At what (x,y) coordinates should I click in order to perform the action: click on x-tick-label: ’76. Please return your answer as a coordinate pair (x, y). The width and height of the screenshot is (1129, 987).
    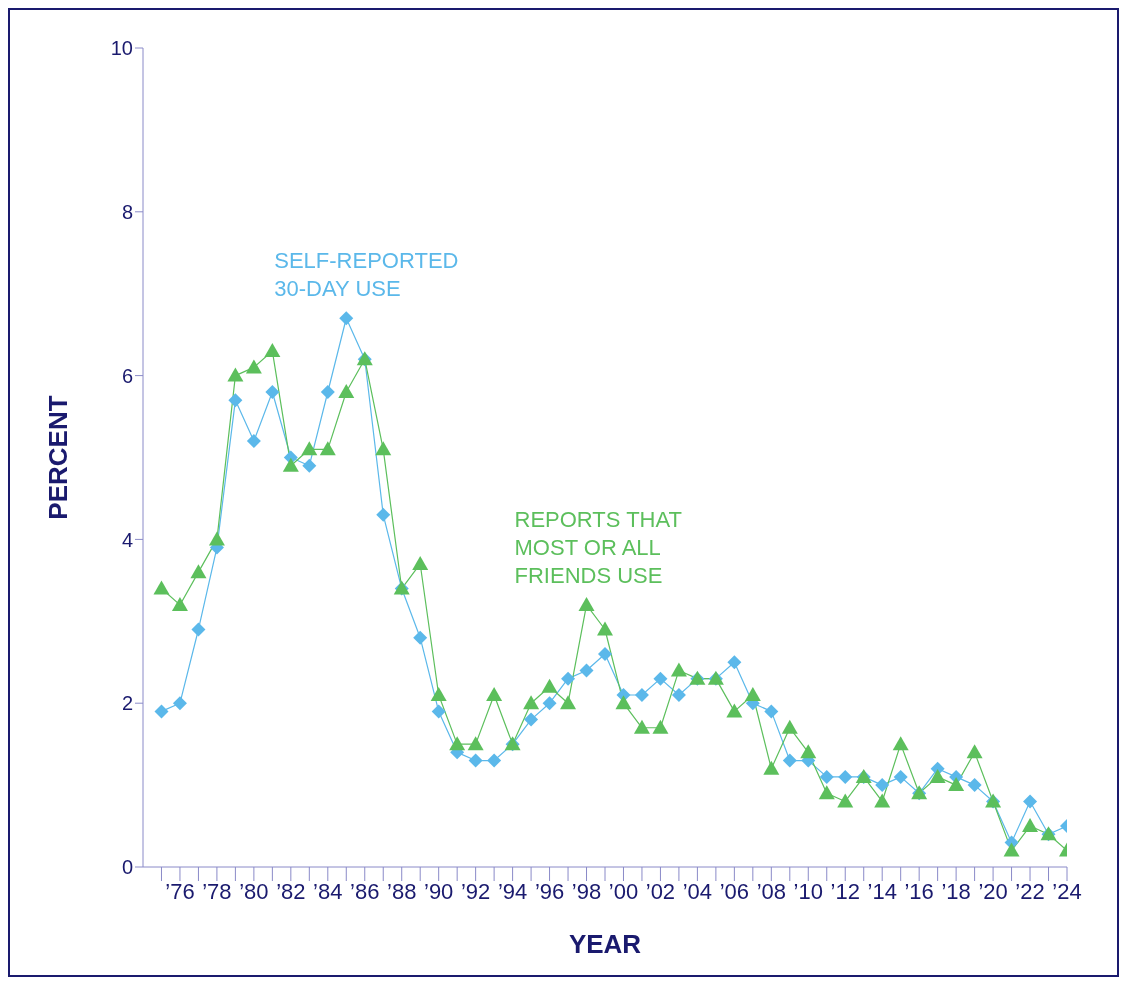
    Looking at the image, I should click on (180, 891).